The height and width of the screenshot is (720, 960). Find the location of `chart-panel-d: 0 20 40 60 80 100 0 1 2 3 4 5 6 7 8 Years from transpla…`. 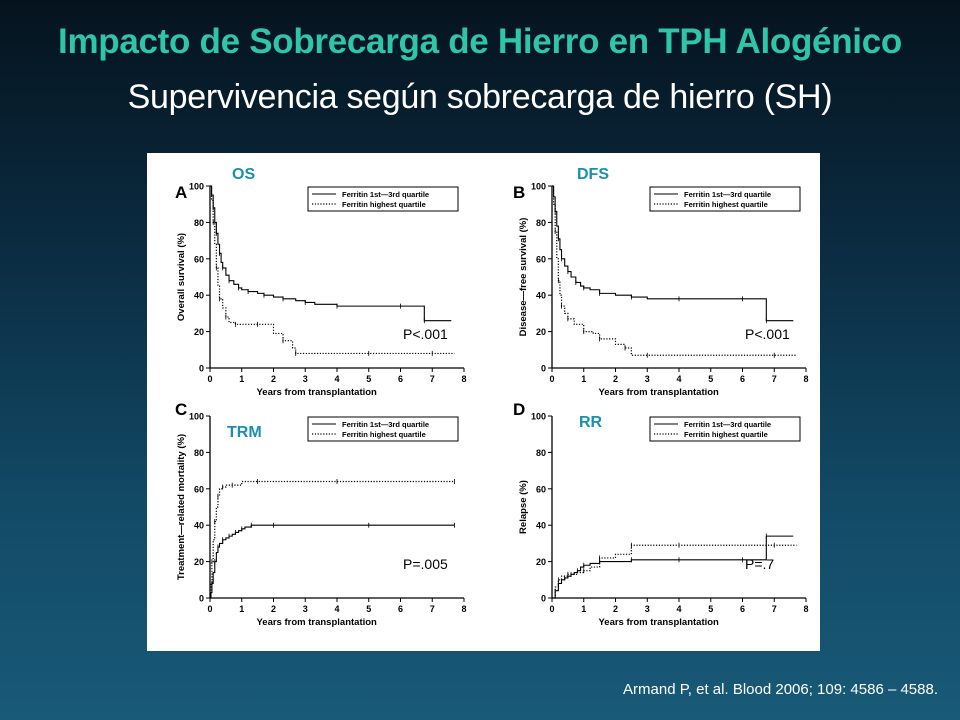

chart-panel-d: 0 20 40 60 80 100 0 1 2 3 4 5 6 7 8 Years from transpla… is located at coordinates (661, 514).